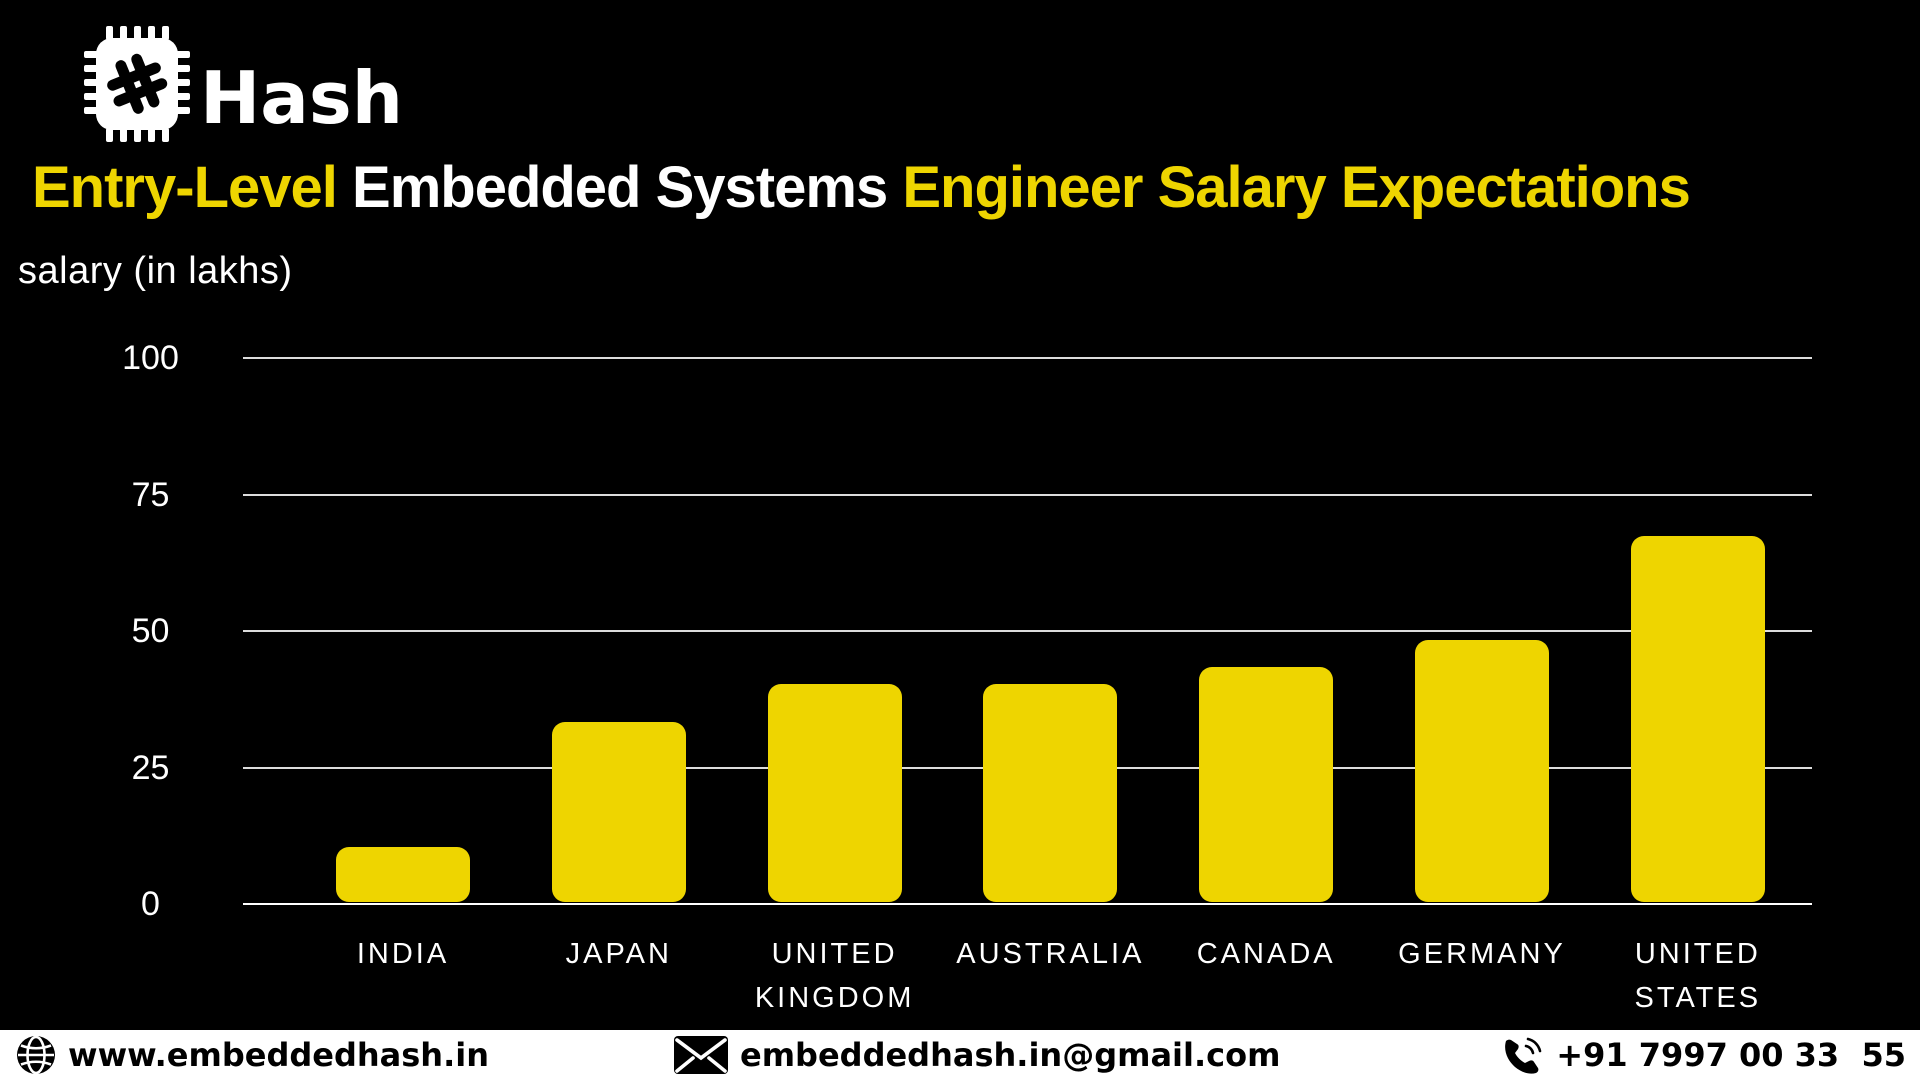 This screenshot has height=1080, width=1920. Describe the element at coordinates (618, 954) in the screenshot. I see `x-label-japan: JAPAN` at that location.